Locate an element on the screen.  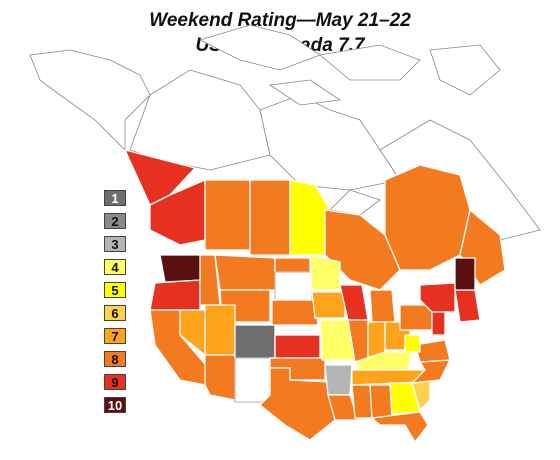
legend-item-3: 3 is located at coordinates (115, 244).